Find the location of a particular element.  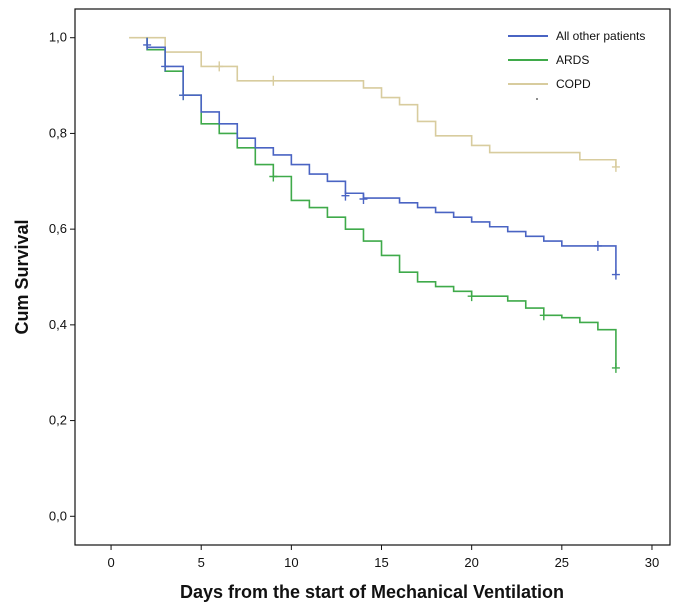

x-tick-label: 5 is located at coordinates (201, 562).